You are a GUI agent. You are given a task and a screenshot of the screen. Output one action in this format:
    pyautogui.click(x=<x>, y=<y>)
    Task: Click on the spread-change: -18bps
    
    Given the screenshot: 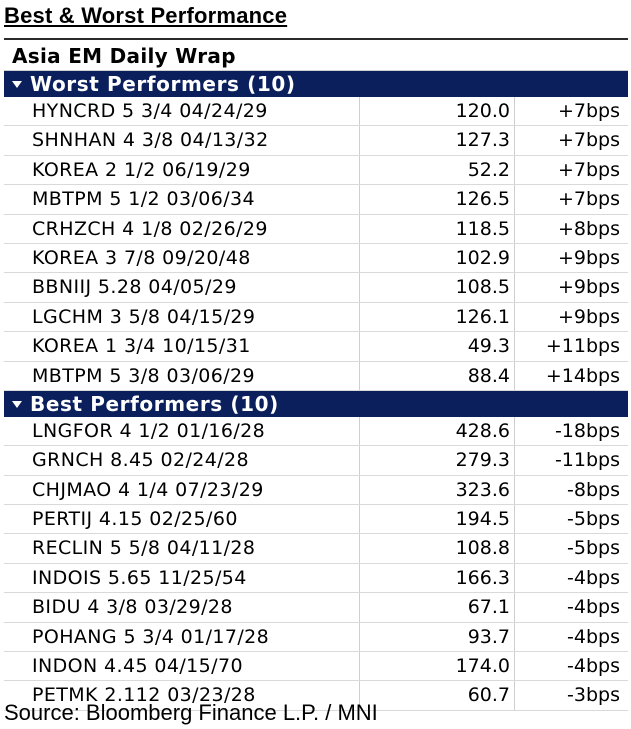 What is the action you would take?
    pyautogui.click(x=587, y=430)
    